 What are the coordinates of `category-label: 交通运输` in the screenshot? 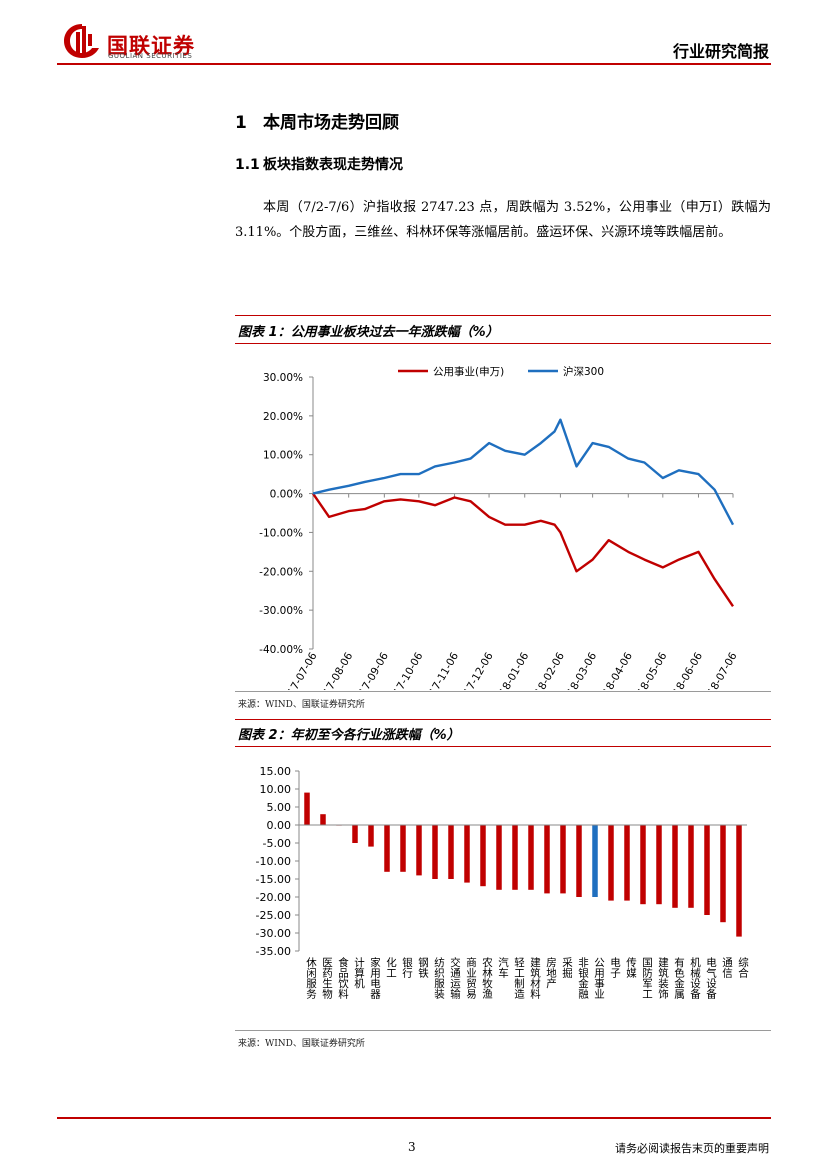 It's located at (455, 978).